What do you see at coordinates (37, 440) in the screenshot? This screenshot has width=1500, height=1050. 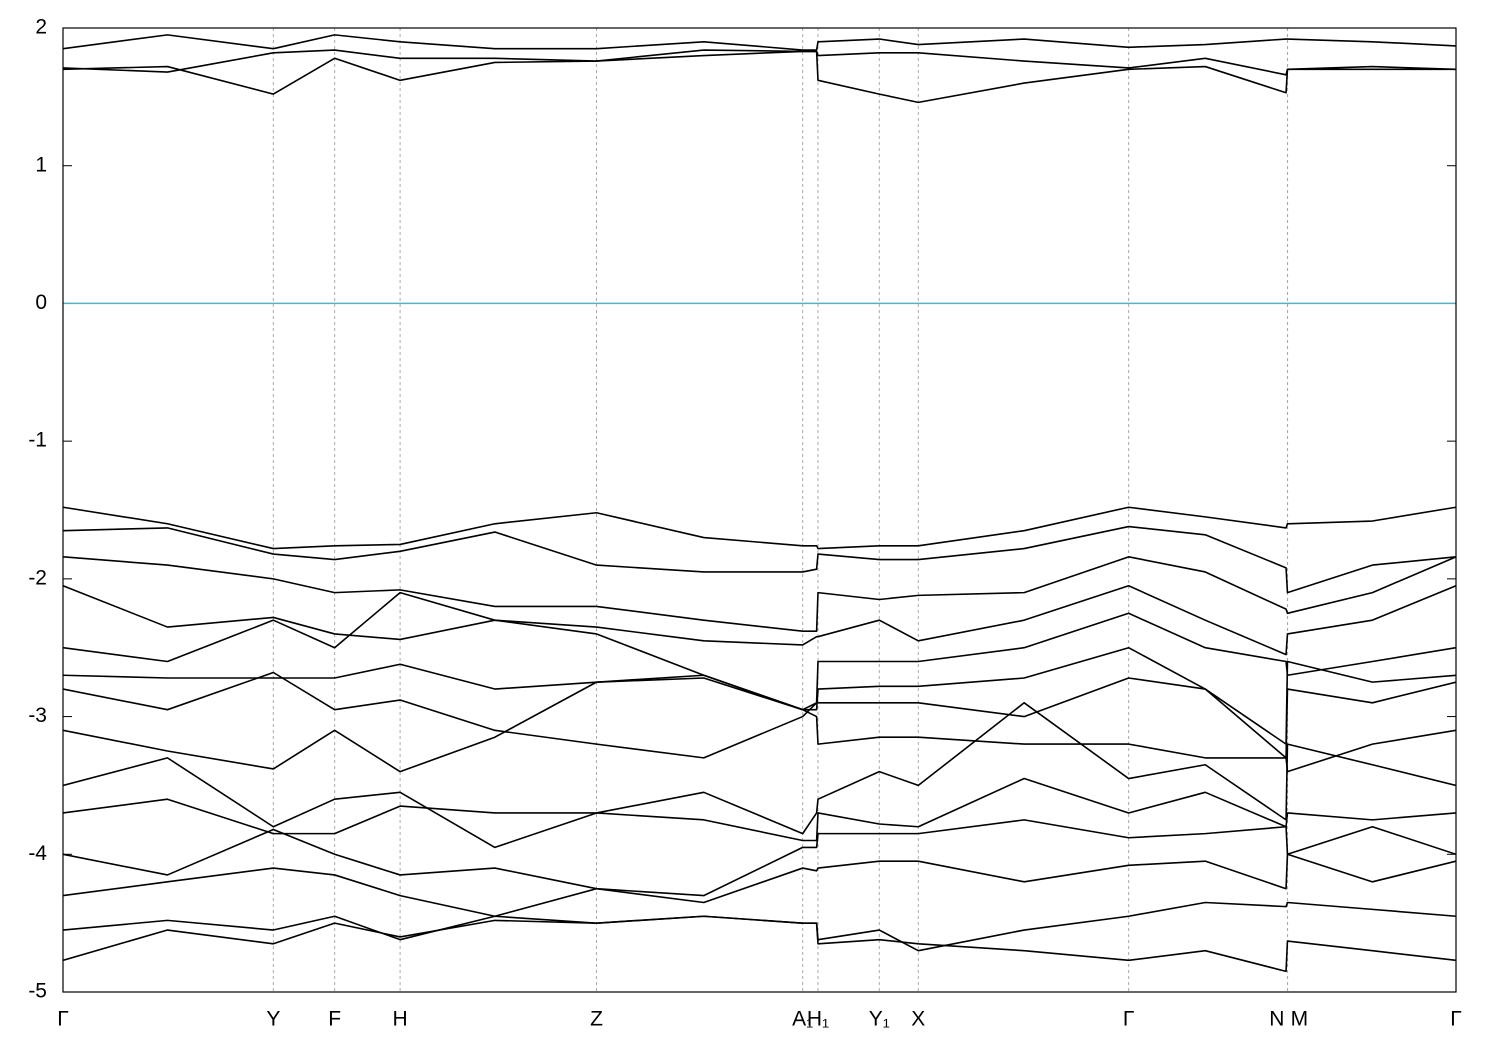 I see `y-tick-label: -1` at bounding box center [37, 440].